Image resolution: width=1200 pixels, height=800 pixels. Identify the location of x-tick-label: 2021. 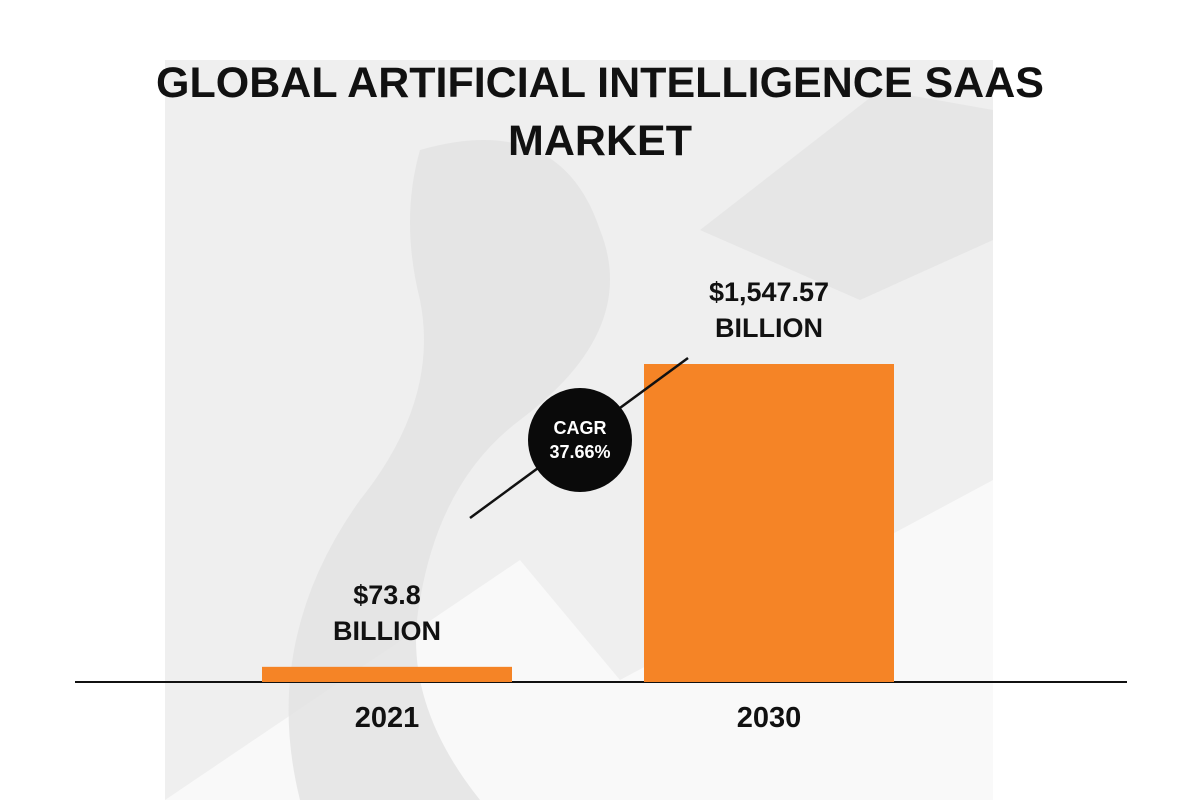
(387, 718).